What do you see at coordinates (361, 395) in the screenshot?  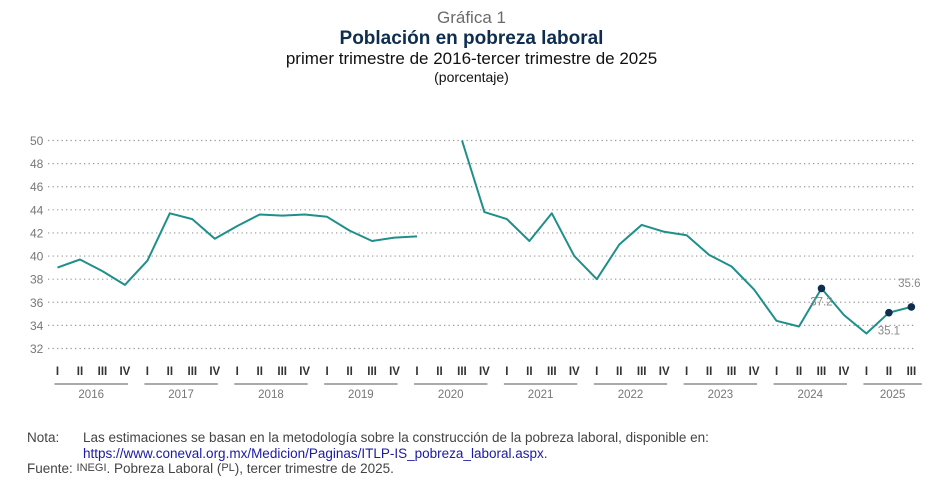 I see `year-label: 2019` at bounding box center [361, 395].